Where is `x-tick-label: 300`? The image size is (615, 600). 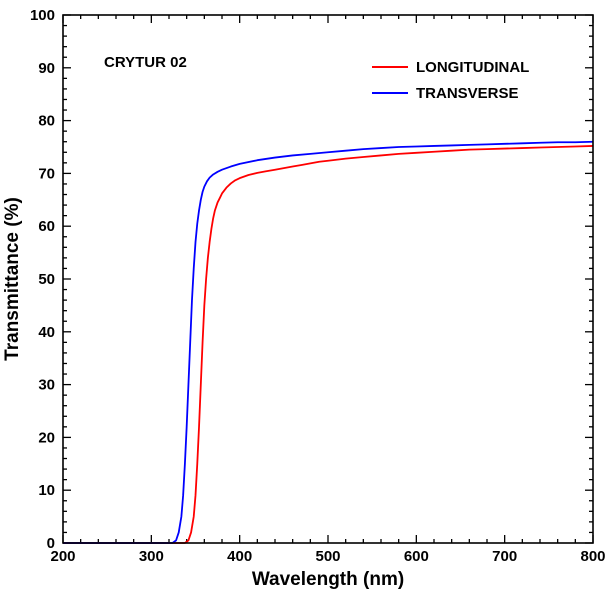
x-tick-label: 300 is located at coordinates (151, 556).